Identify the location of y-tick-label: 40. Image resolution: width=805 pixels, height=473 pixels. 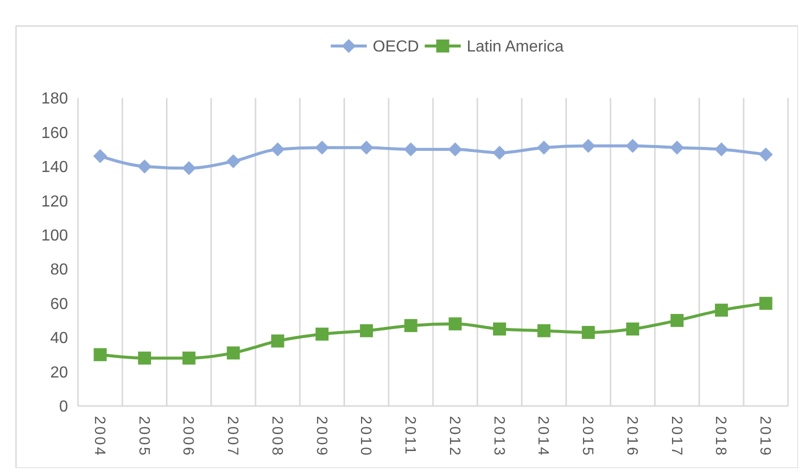
(59, 339).